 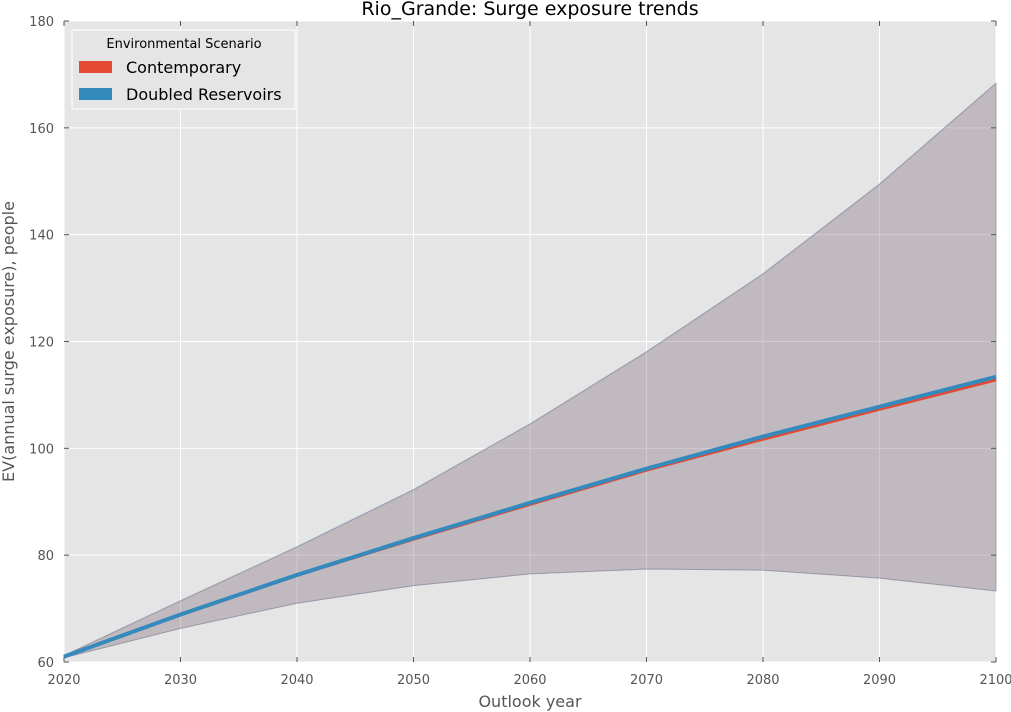 I want to click on x-tick-label: 2030, so click(x=180, y=680).